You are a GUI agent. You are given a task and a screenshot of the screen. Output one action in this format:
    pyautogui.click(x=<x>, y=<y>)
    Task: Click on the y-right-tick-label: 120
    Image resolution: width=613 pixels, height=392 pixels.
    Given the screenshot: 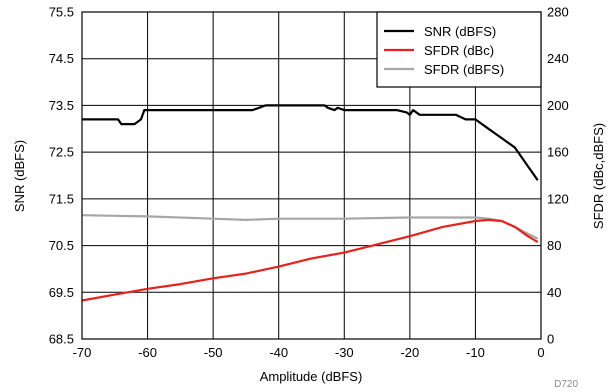 What is the action you would take?
    pyautogui.click(x=558, y=198)
    